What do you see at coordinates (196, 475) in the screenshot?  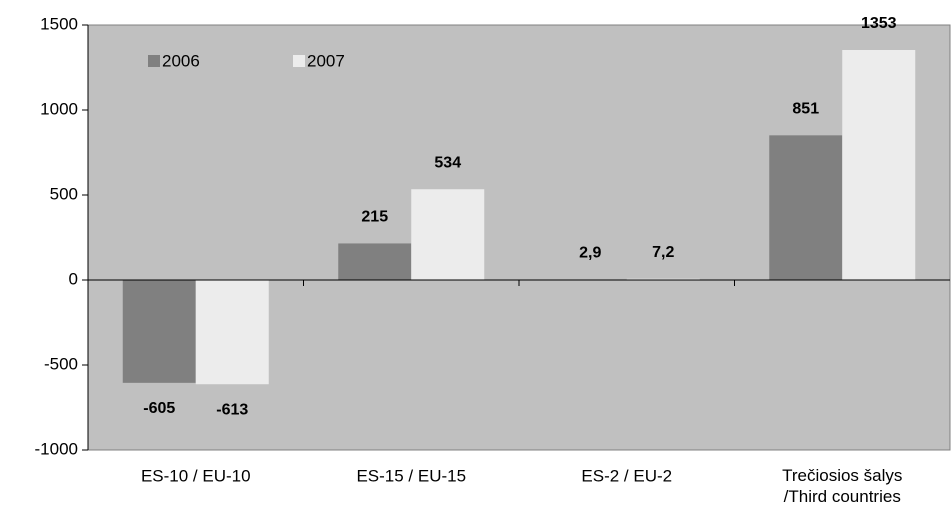 I see `x-tick-label: ES-10 / EU-10` at bounding box center [196, 475].